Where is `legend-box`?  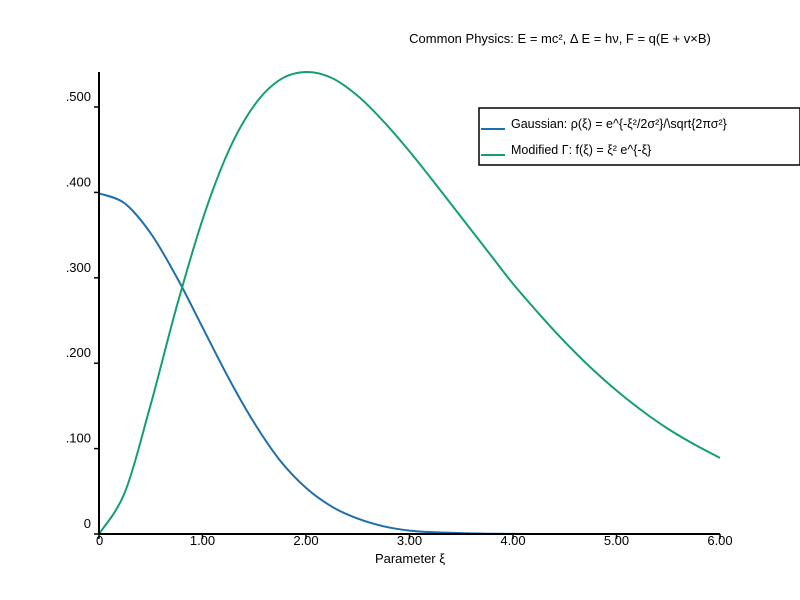 legend-box is located at coordinates (639, 136).